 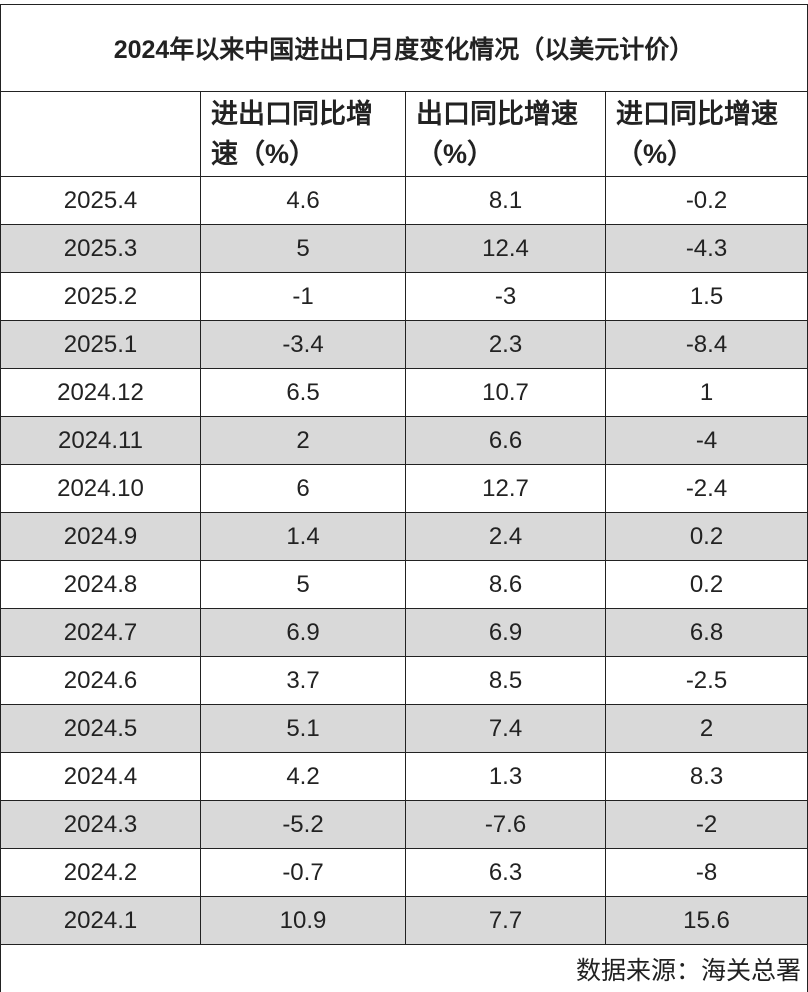 I want to click on data-row: 2024.10 6 12.7 -2.4, so click(x=404, y=488).